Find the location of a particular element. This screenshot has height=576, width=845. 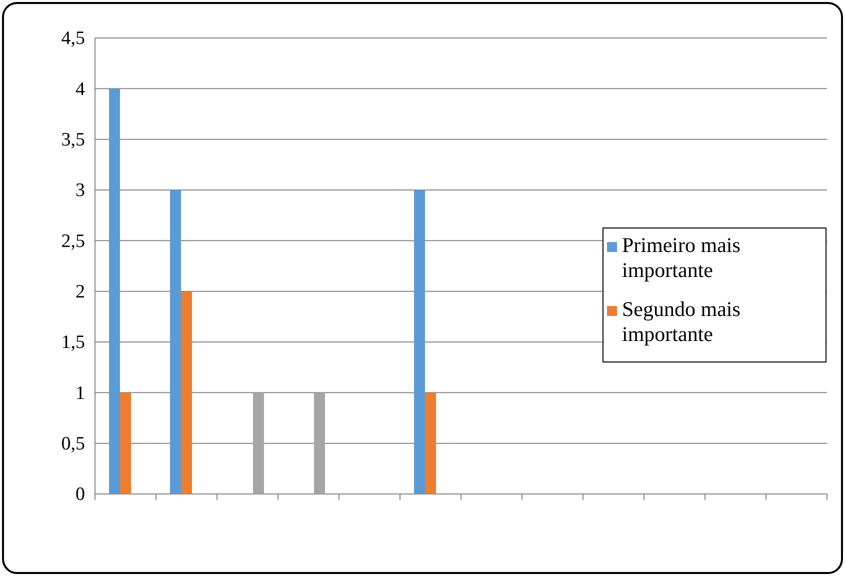

y-tick-label: 3,5 is located at coordinates (73, 139).